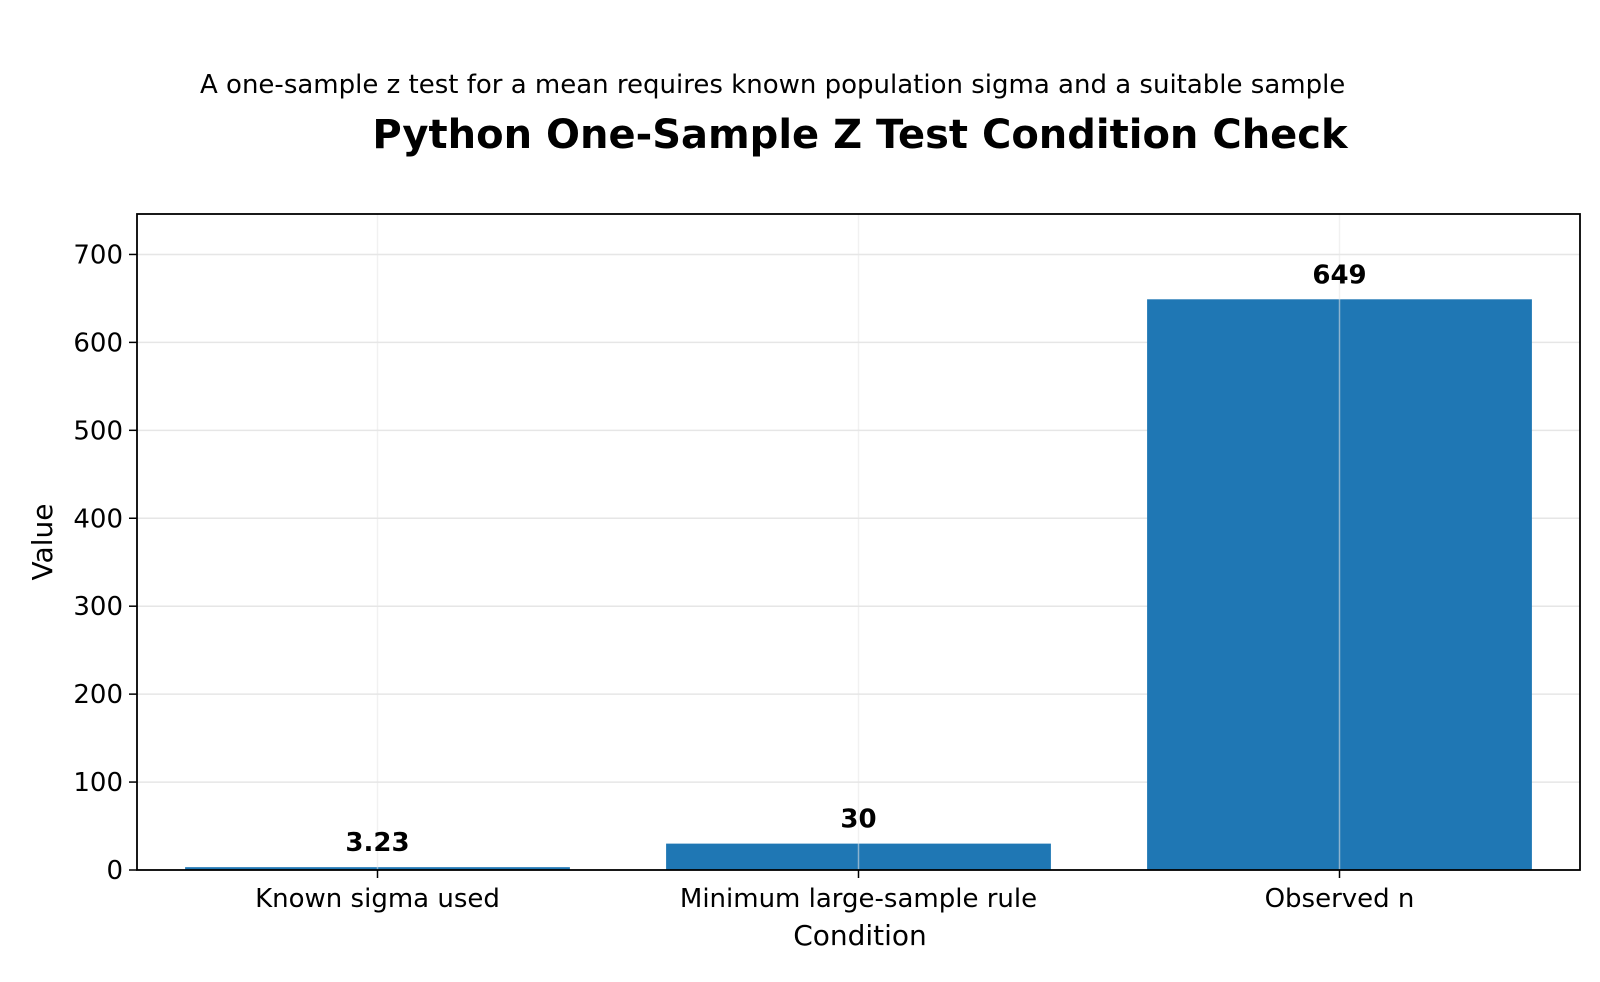 Image resolution: width=1600 pixels, height=982 pixels. I want to click on y-tick-label: 200, so click(98, 695).